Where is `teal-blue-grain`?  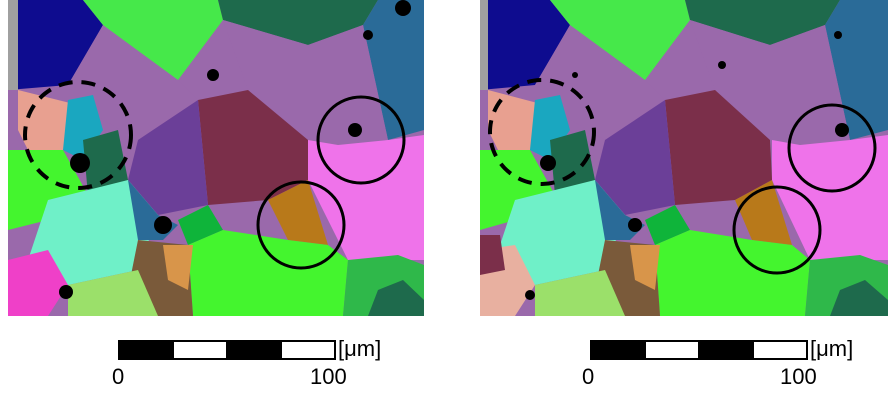
teal-blue-grain is located at coordinates (393, 70).